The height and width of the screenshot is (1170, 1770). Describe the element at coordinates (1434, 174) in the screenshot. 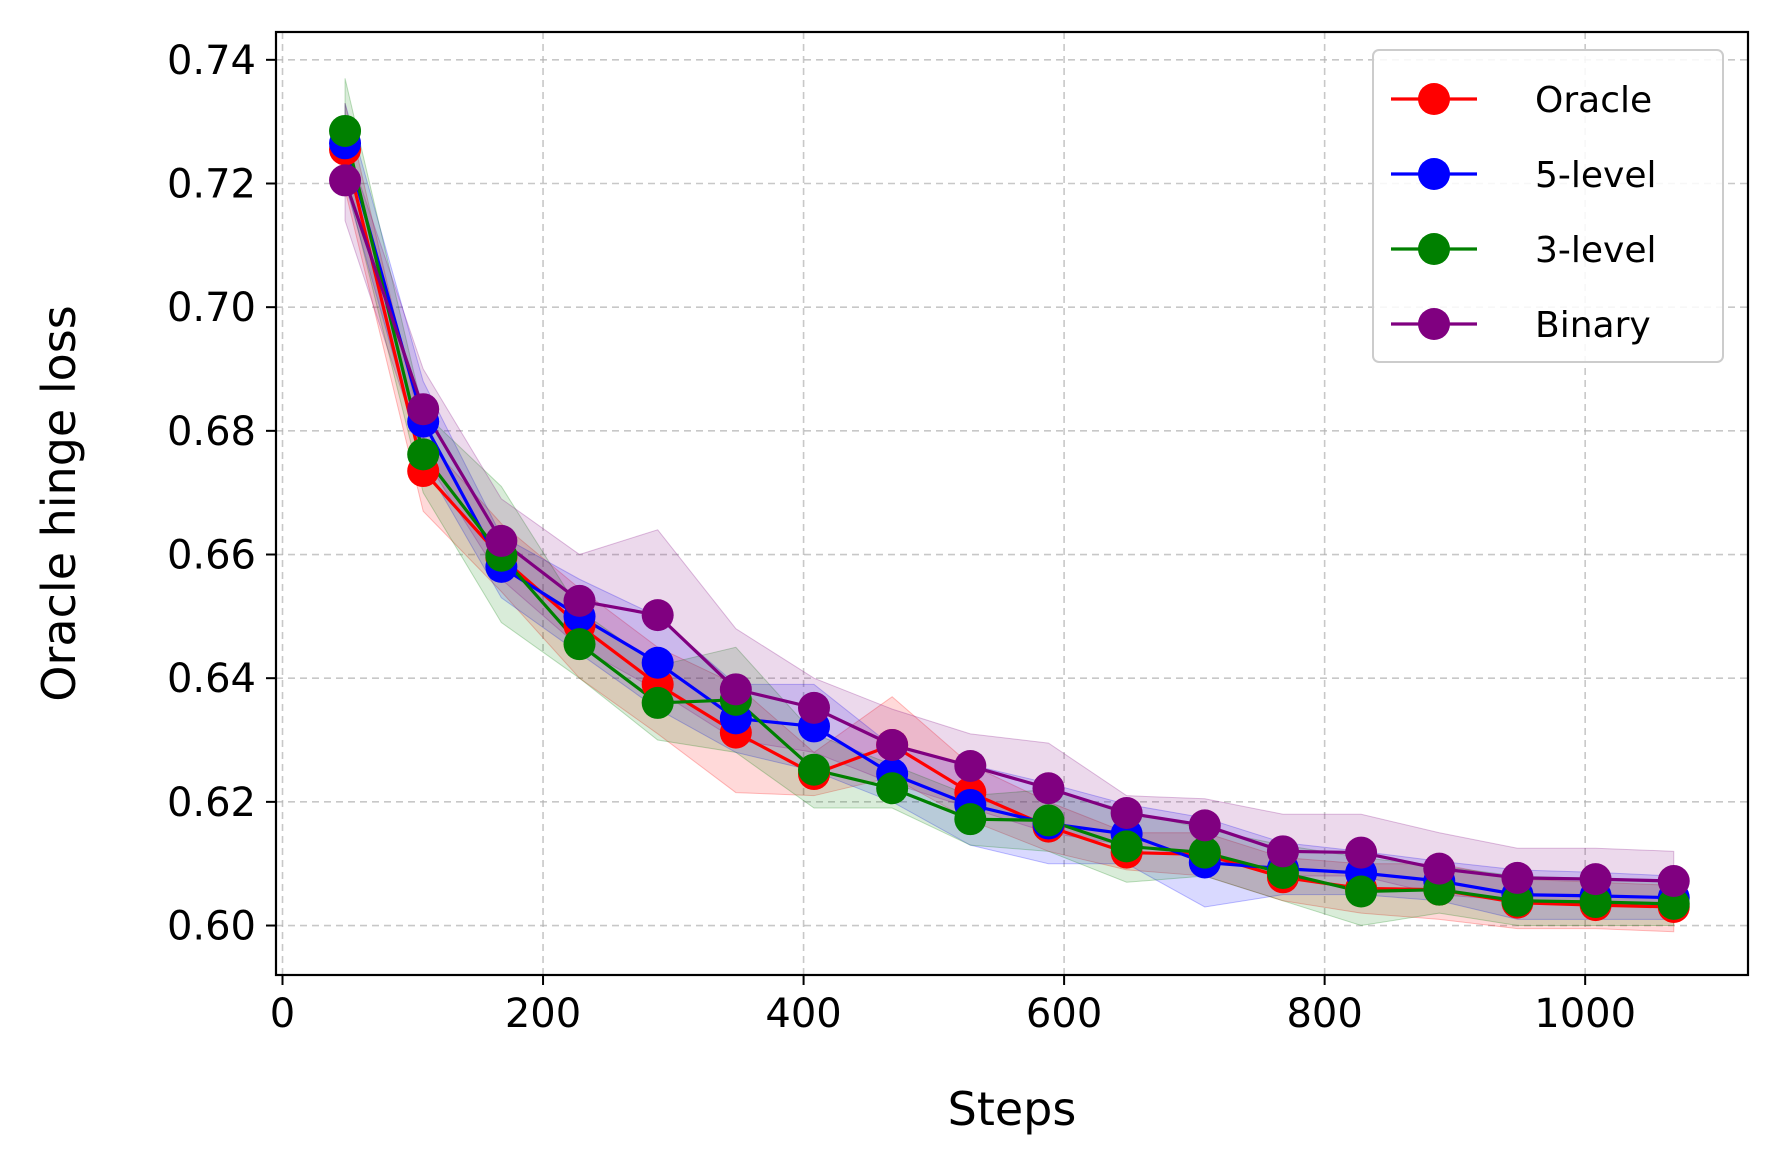

I see `legend-marker-5-level` at that location.